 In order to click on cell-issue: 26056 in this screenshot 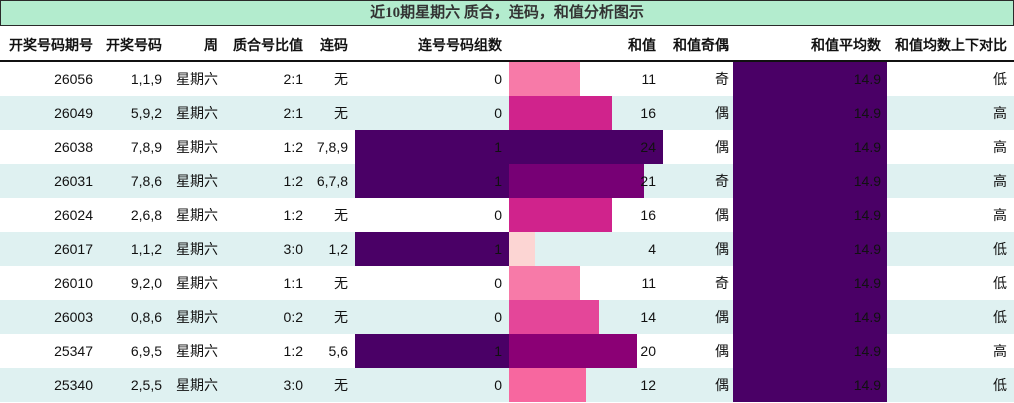, I will do `click(73, 79)`.